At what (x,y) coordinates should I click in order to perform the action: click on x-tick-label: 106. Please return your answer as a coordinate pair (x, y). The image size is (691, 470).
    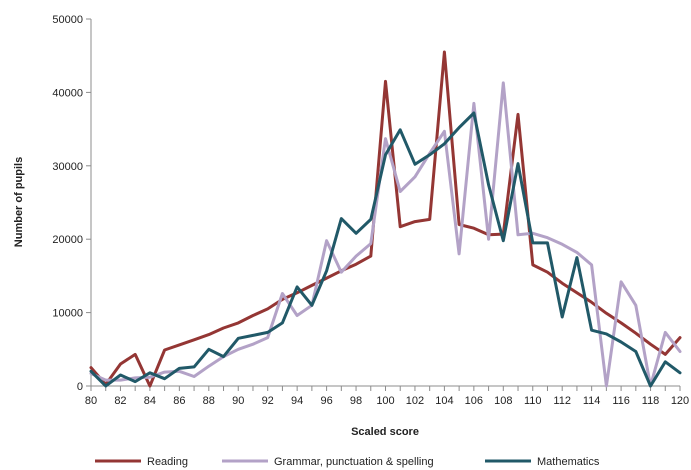
    Looking at the image, I should click on (474, 401).